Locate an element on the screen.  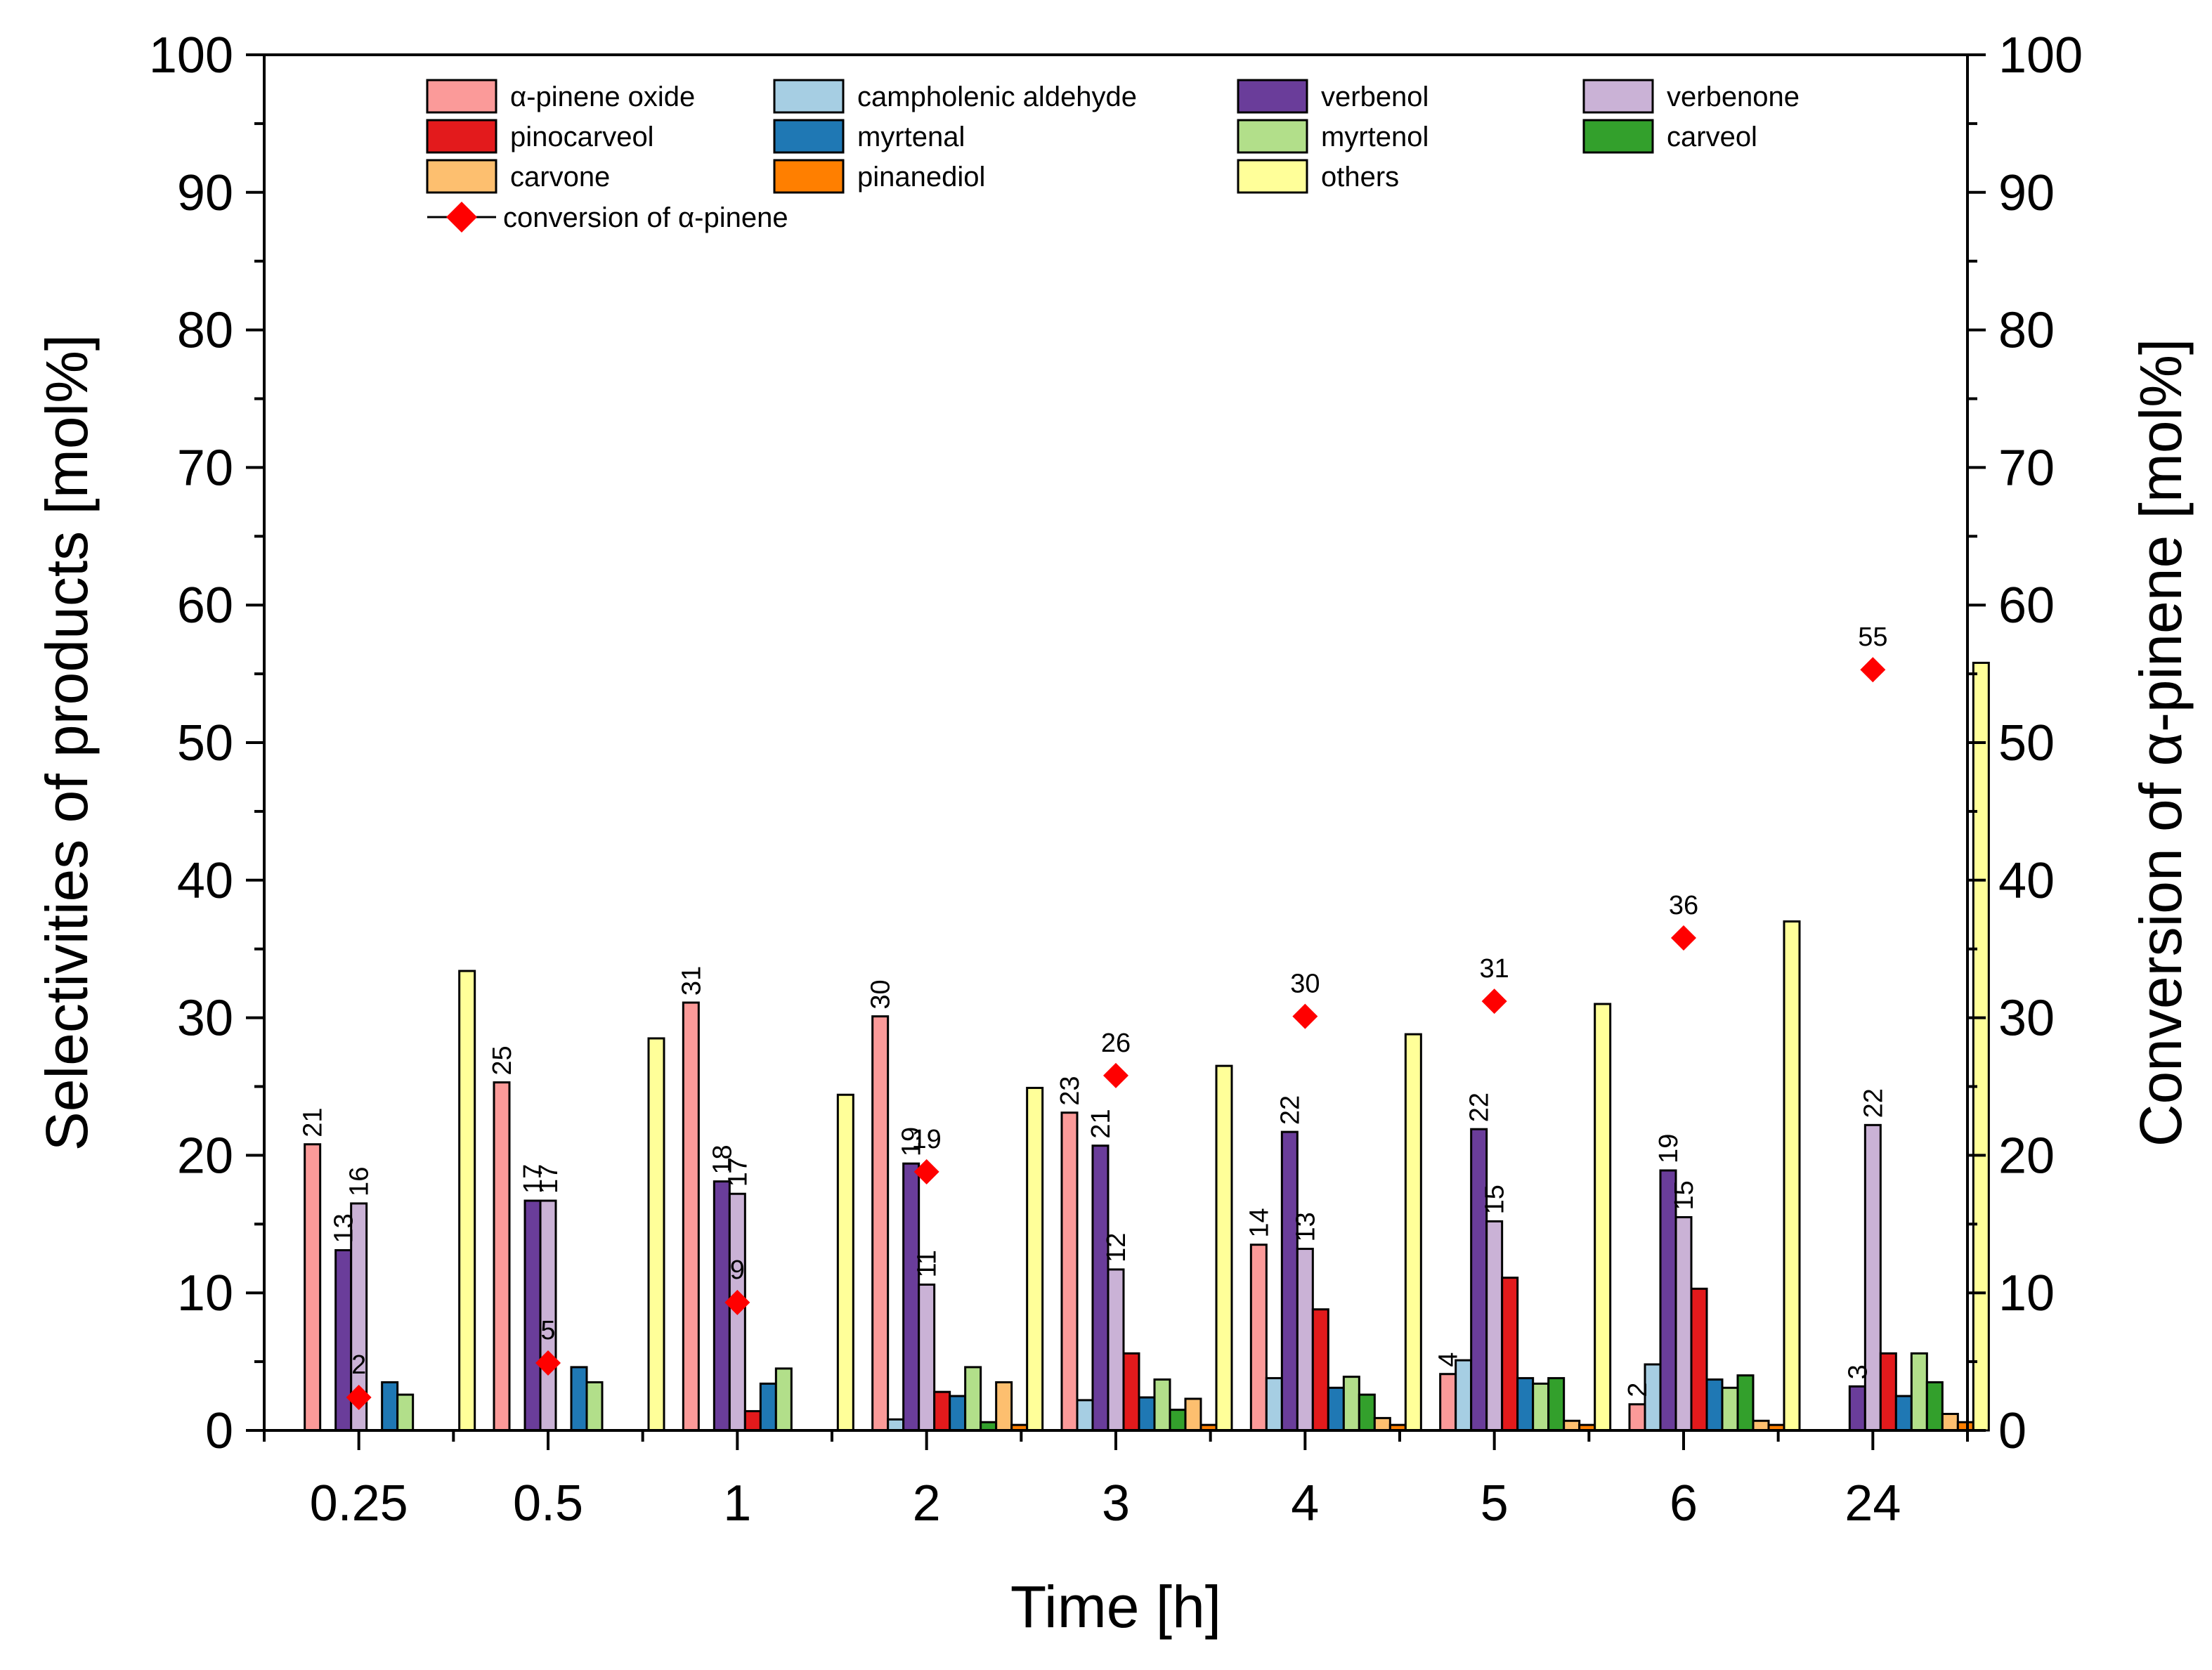
y2-tick-label: 20 is located at coordinates (2026, 1156).